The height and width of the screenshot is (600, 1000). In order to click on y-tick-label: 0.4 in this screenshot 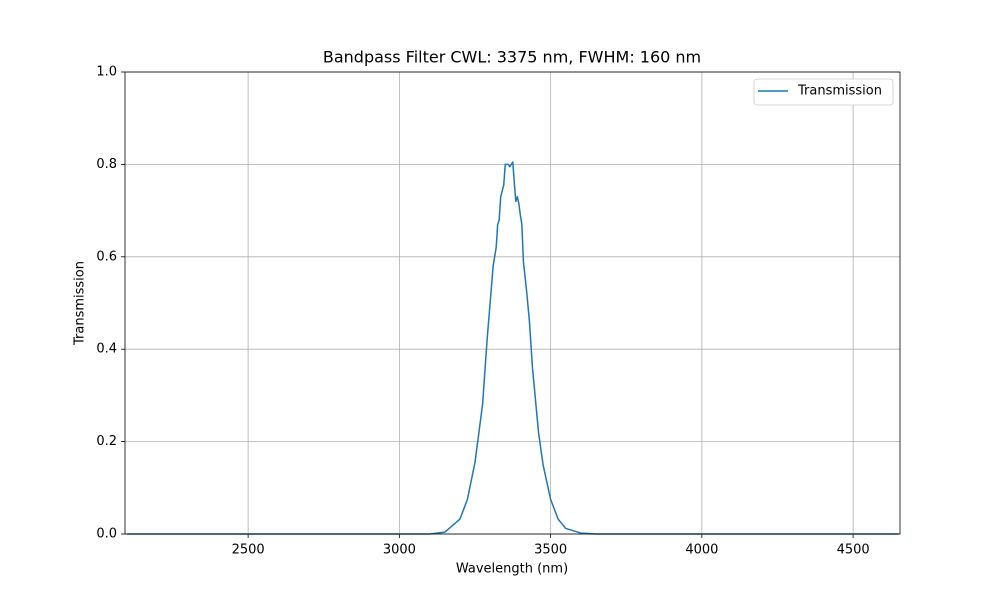, I will do `click(106, 349)`.